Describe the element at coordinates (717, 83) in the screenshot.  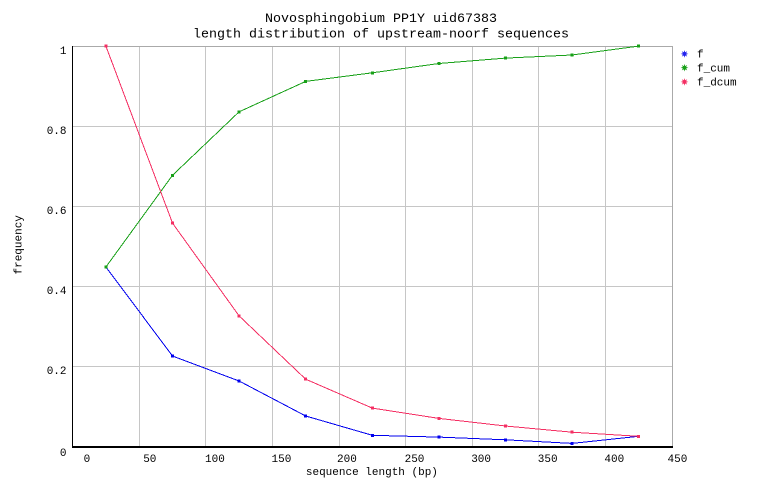
I see `svg-text: f_dcum` at that location.